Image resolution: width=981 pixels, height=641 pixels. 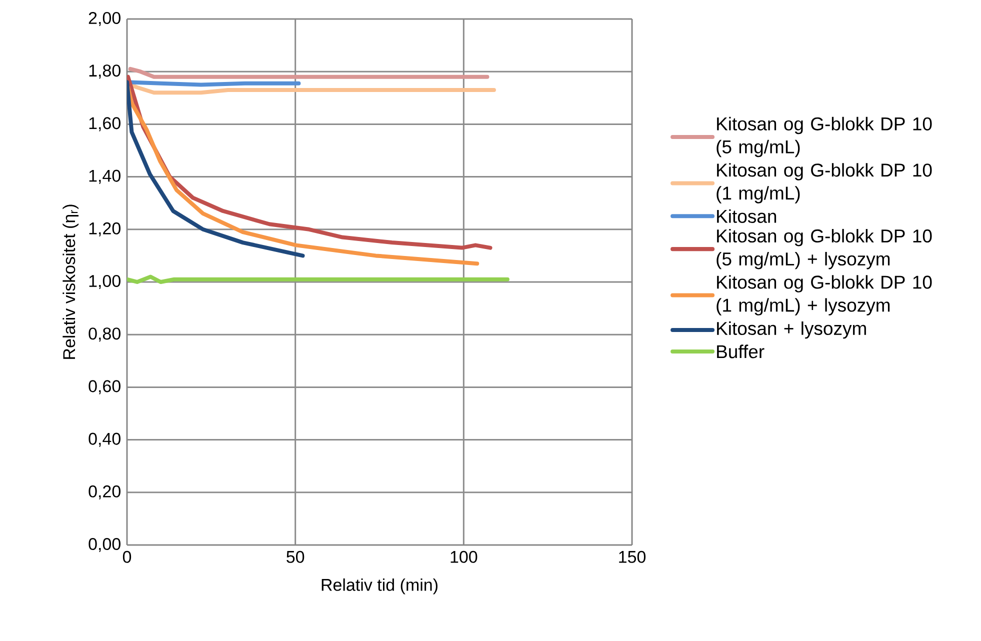 I want to click on y-tick-label: 0,60, so click(x=104, y=387).